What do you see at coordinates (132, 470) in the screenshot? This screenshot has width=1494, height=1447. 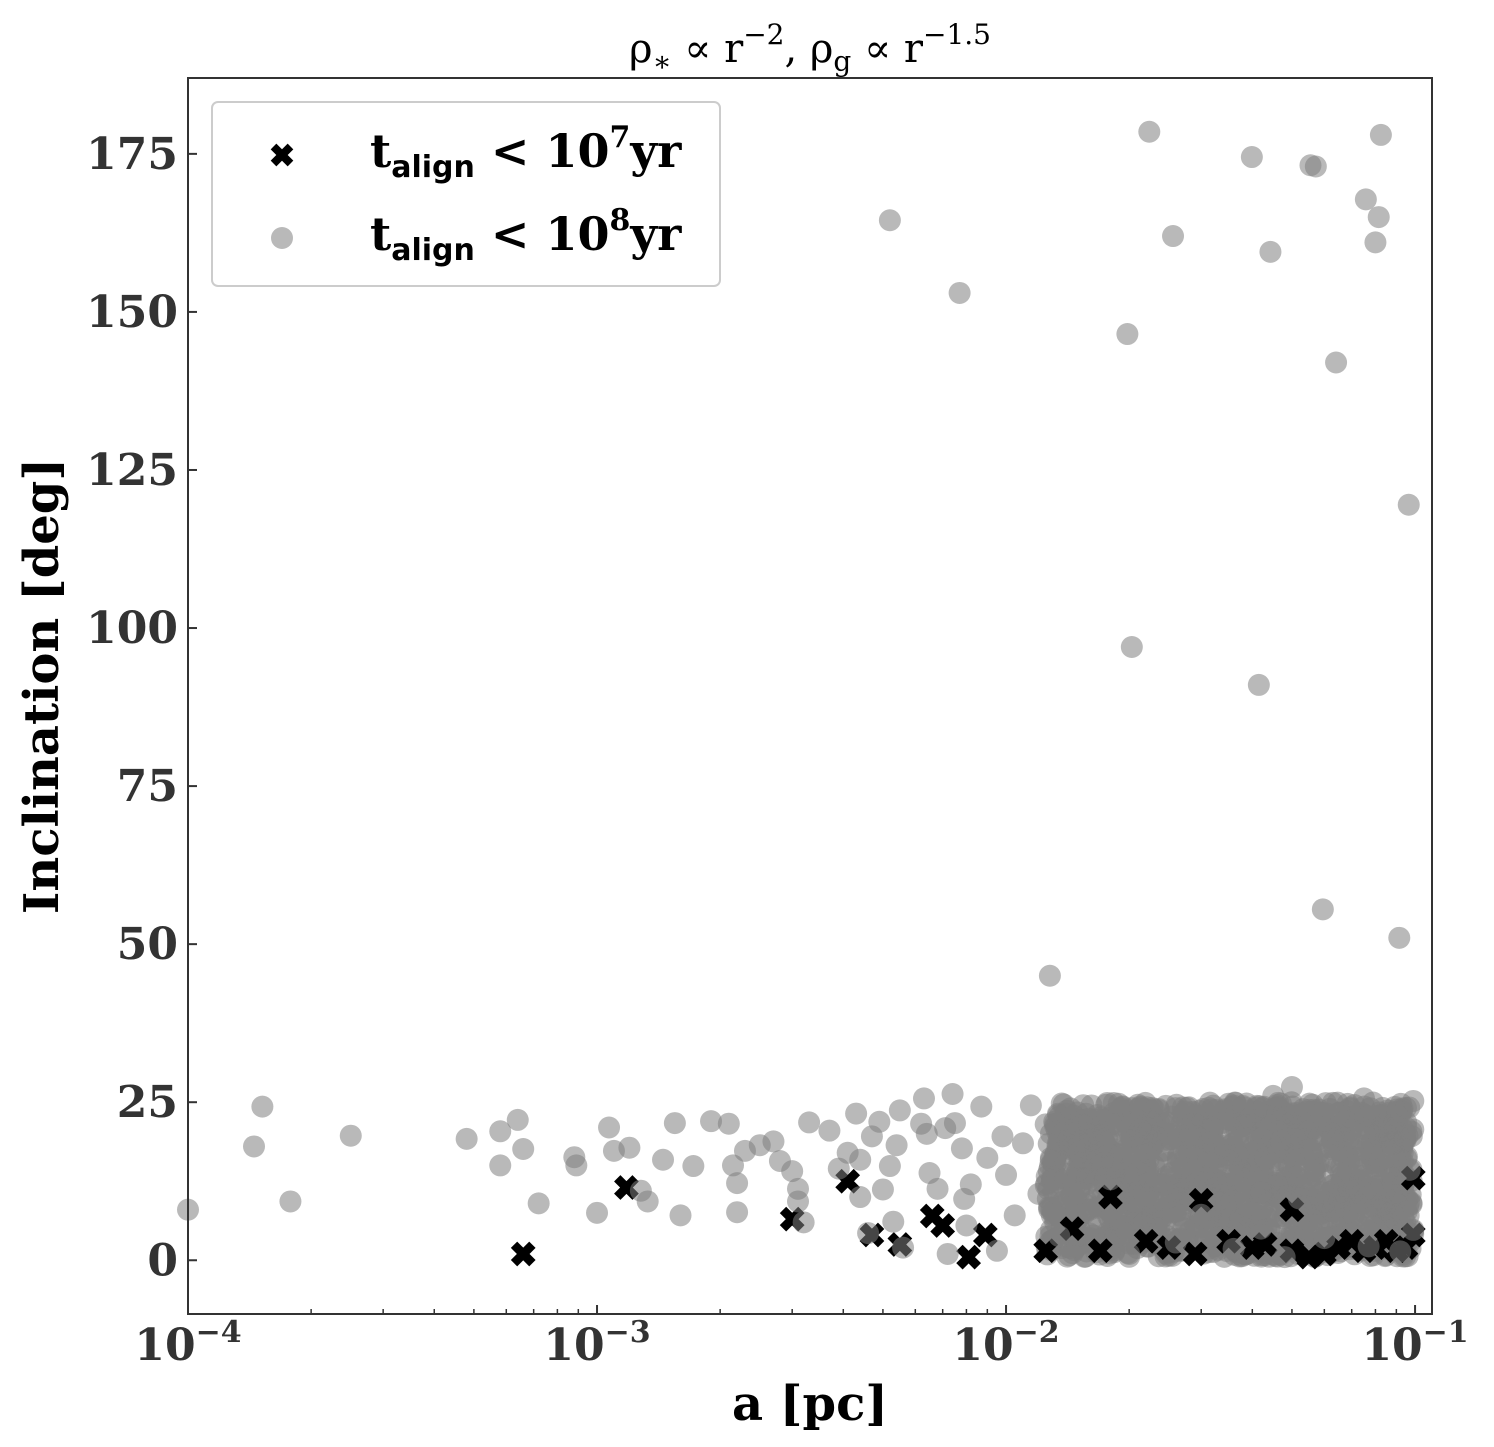 I see `y-tick-label: 125` at bounding box center [132, 470].